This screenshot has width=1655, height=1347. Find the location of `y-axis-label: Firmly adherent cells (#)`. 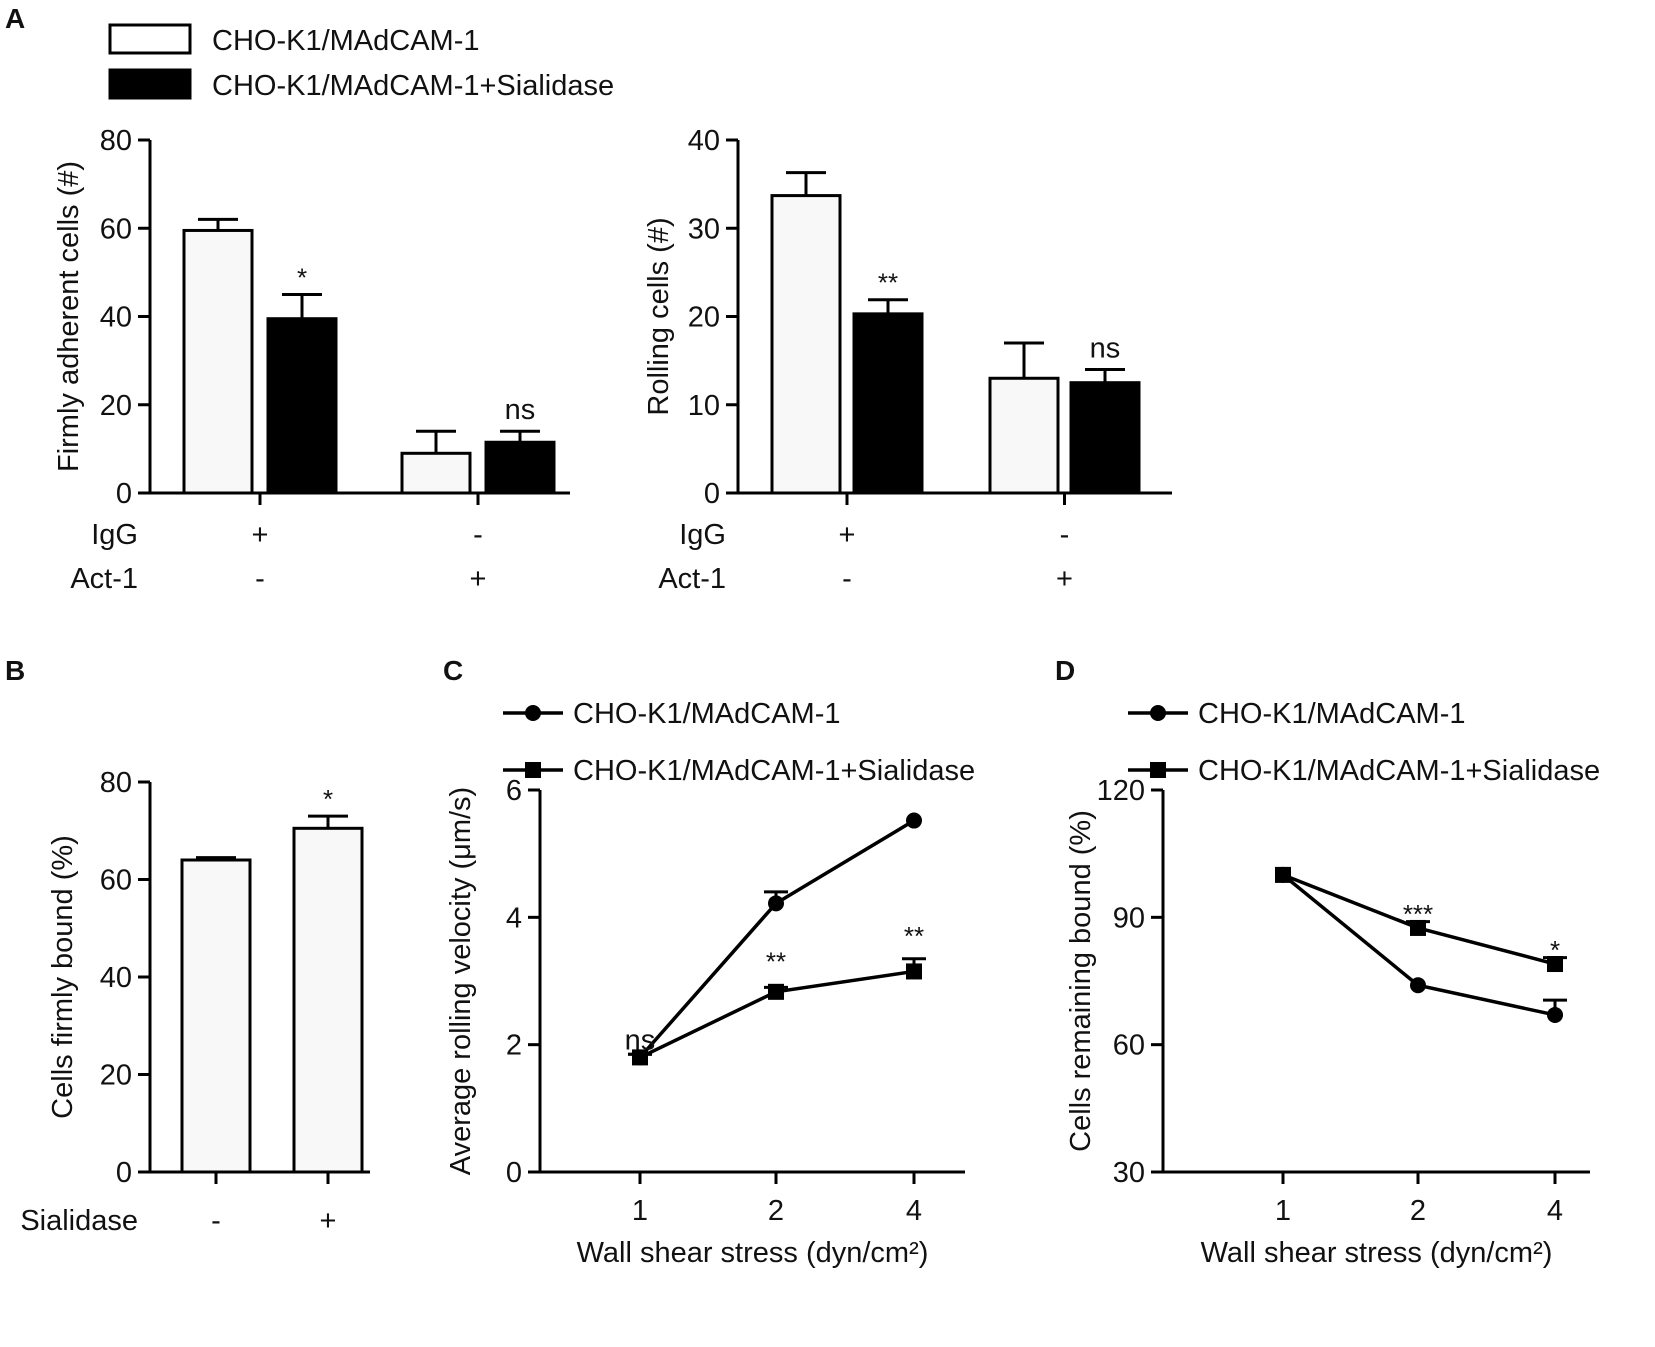

y-axis-label: Firmly adherent cells (#) is located at coordinates (69, 316).